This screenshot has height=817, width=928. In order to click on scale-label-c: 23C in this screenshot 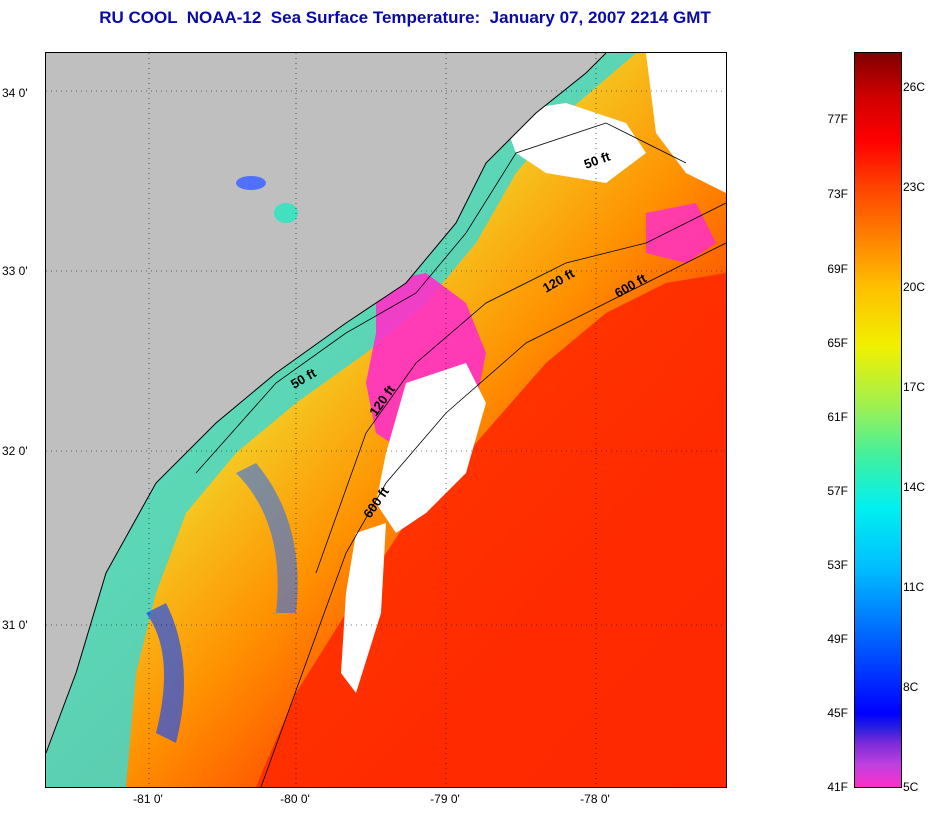, I will do `click(914, 187)`.